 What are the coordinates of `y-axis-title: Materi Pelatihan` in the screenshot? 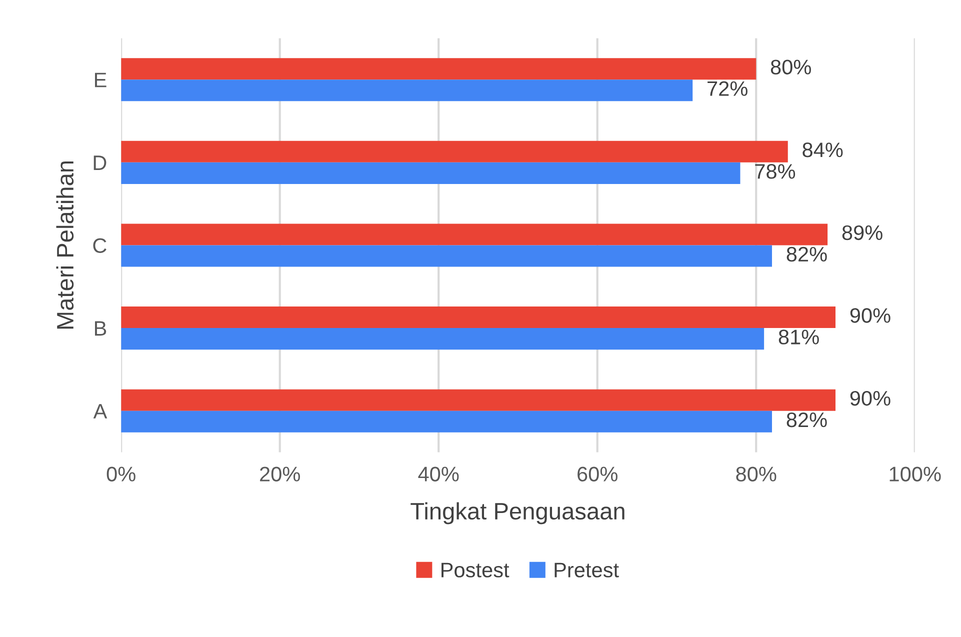 It's located at (65, 245).